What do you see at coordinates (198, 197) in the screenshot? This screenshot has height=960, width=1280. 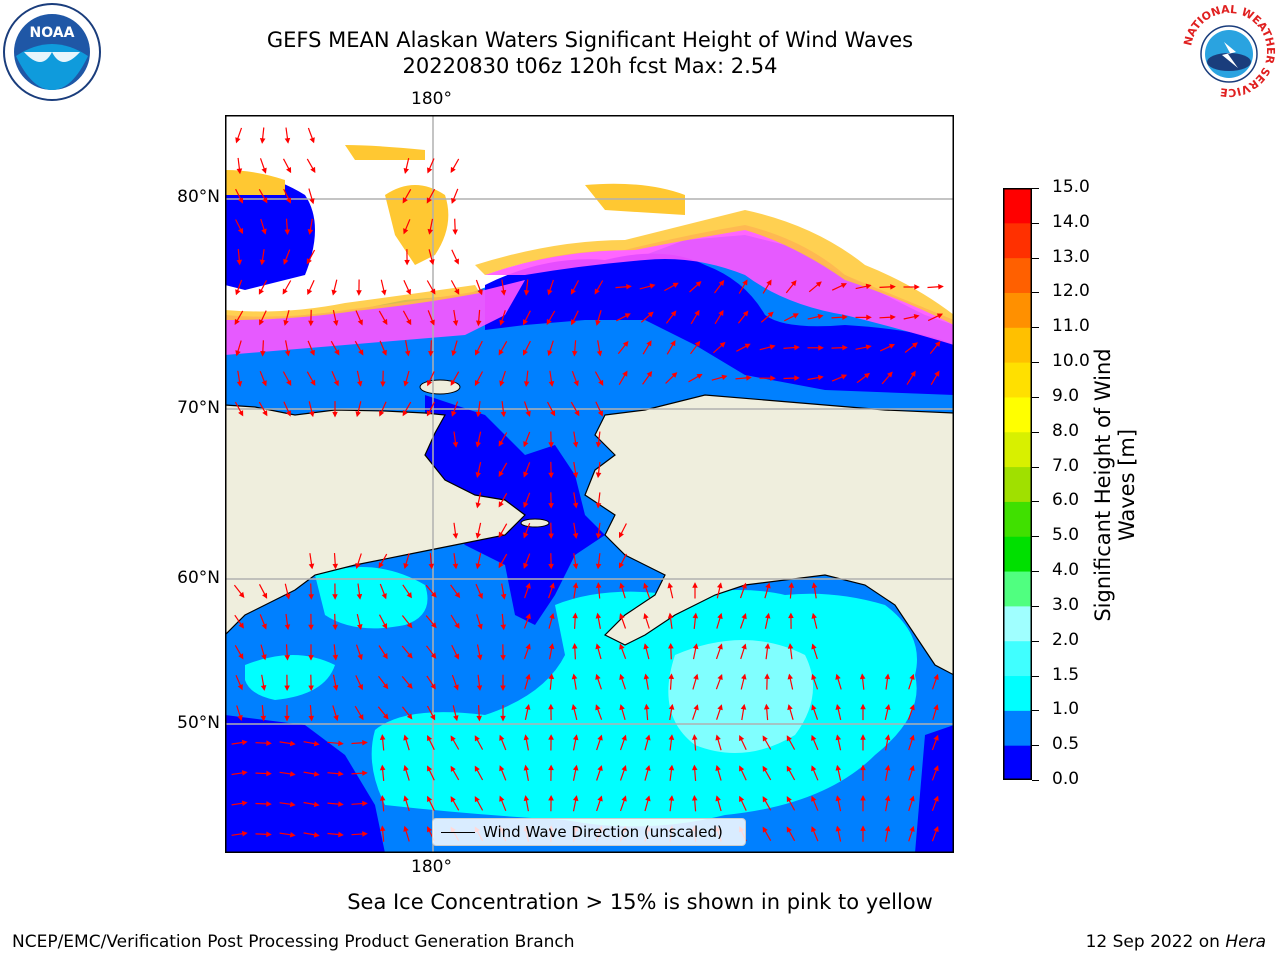 I see `lat-label-80n: 80°N` at bounding box center [198, 197].